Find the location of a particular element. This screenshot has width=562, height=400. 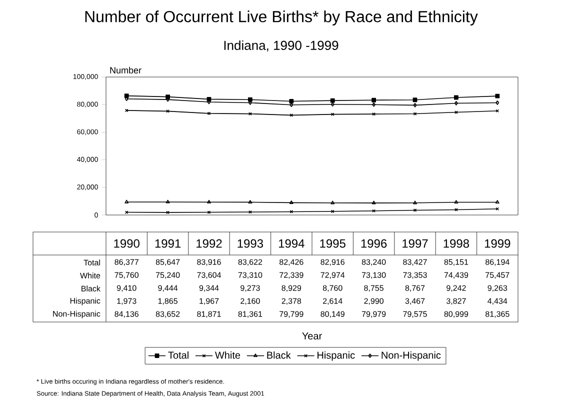

text: White is located at coordinates (90, 275).